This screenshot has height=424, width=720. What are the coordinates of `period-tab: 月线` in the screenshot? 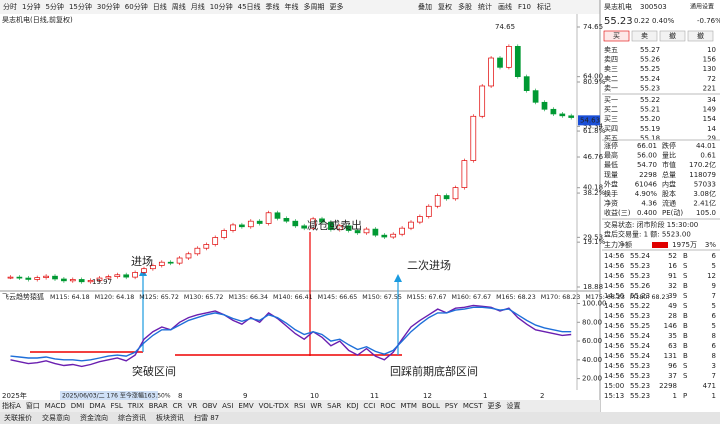 It's located at (198, 6).